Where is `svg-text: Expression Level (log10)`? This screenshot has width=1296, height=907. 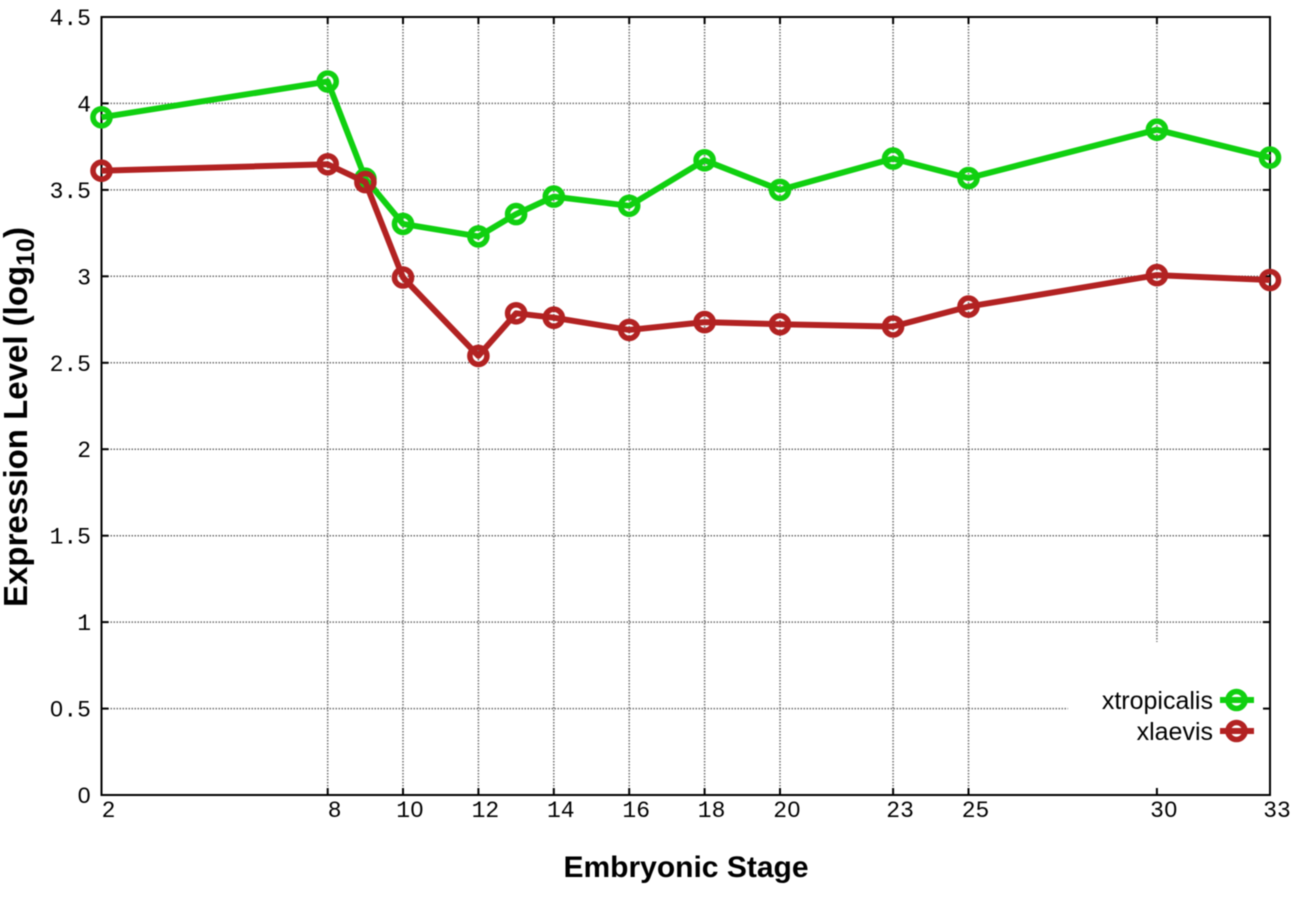
svg-text: Expression Level (log10) is located at coordinates (20, 417).